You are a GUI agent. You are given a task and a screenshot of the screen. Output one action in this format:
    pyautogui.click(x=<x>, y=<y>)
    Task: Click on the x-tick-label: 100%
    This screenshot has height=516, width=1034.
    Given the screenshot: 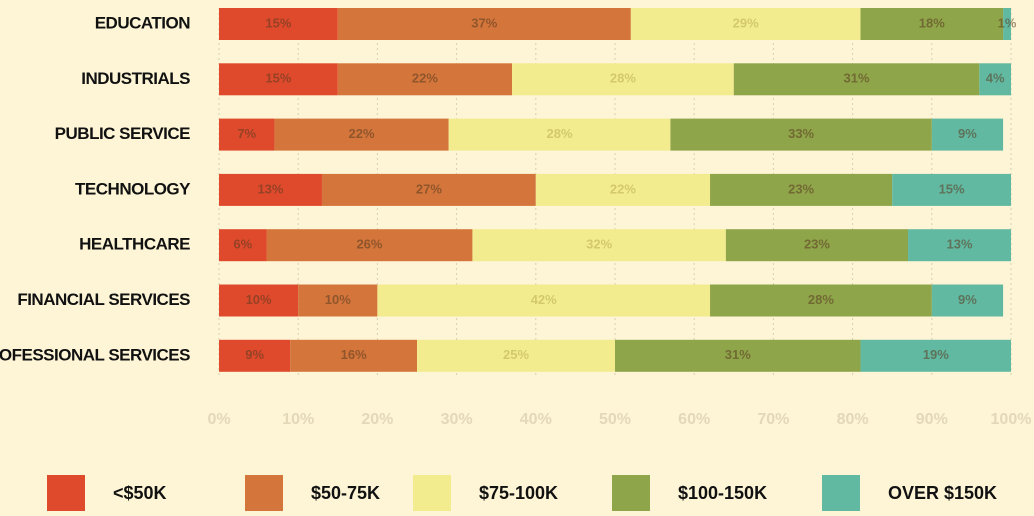 What is the action you would take?
    pyautogui.click(x=1011, y=419)
    